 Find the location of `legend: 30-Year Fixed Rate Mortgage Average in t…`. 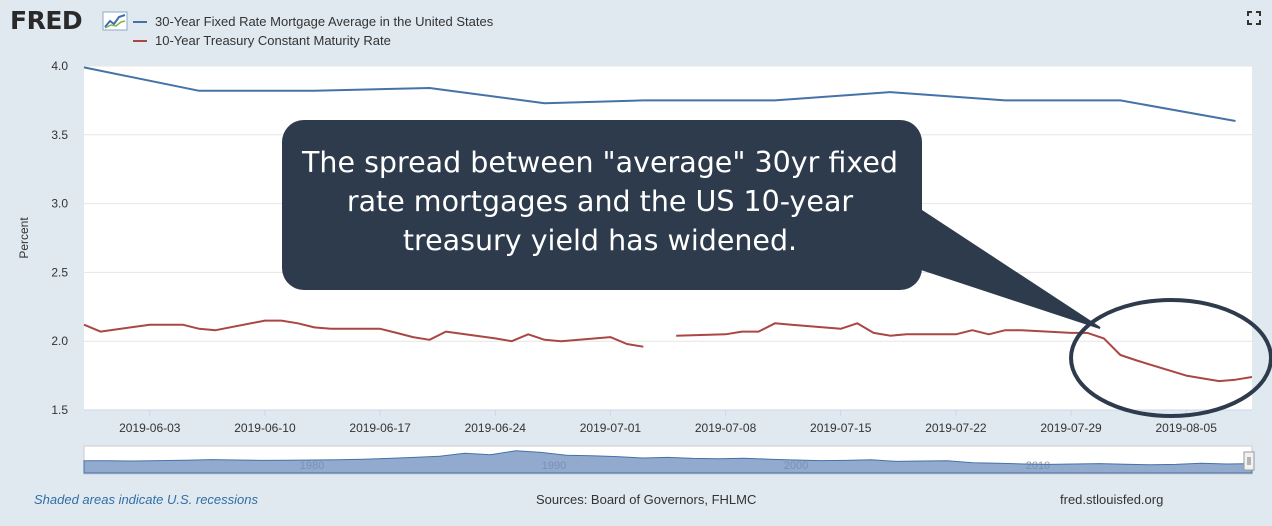

legend: 30-Year Fixed Rate Mortgage Average in t… is located at coordinates (313, 31).